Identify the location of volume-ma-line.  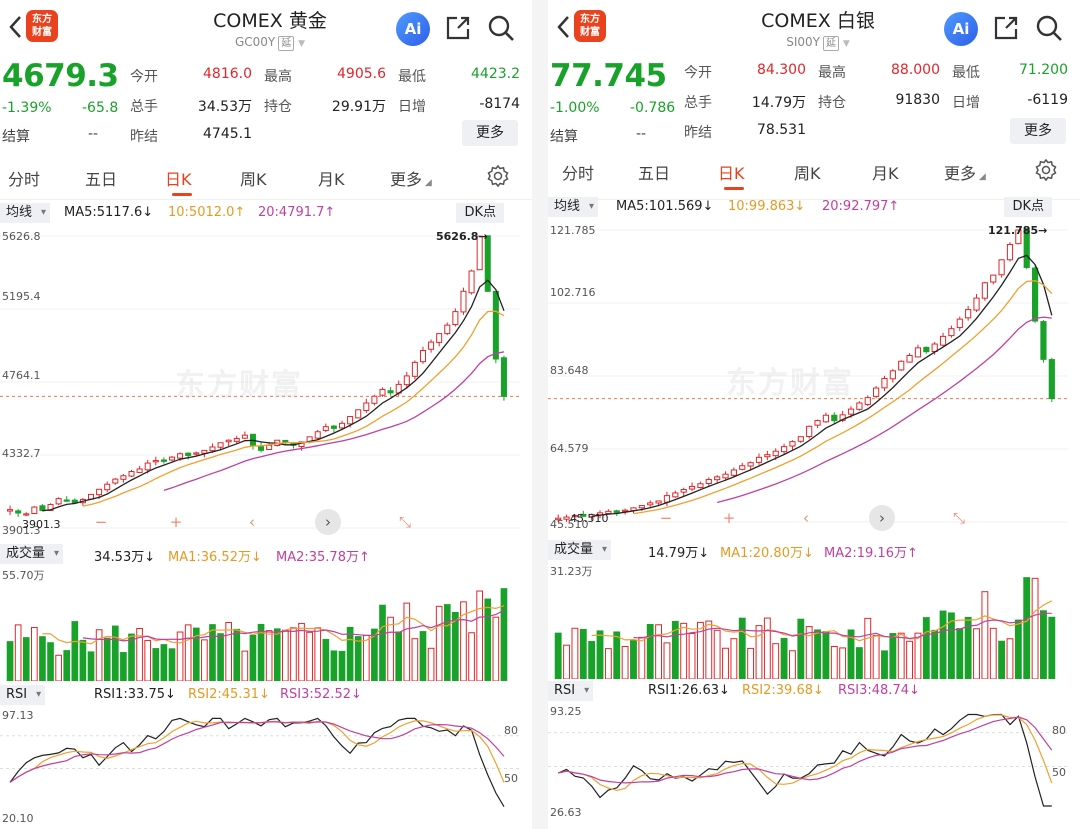
(293, 625).